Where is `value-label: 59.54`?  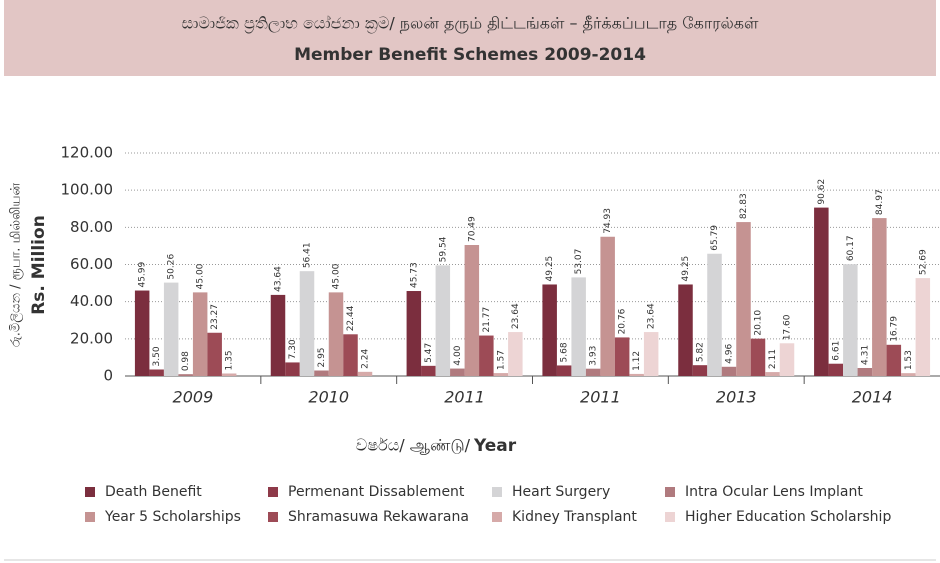 value-label: 59.54 is located at coordinates (443, 249).